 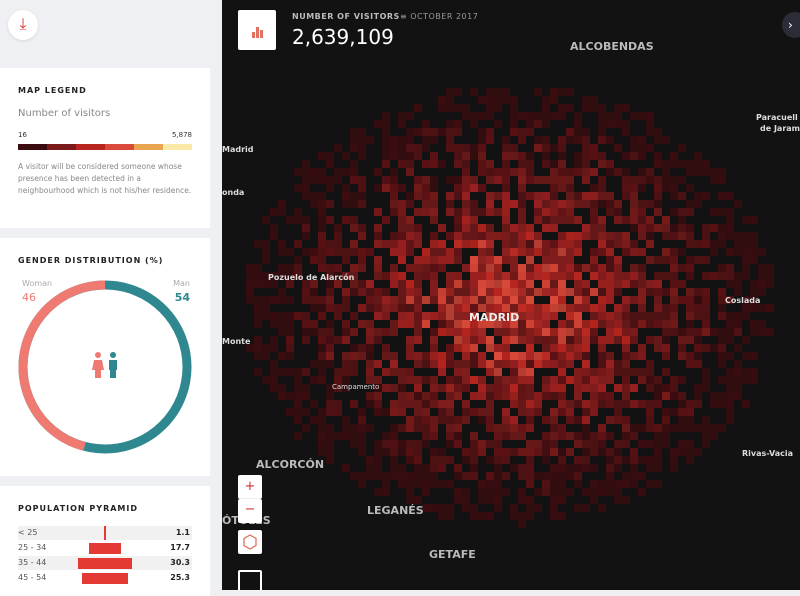 I want to click on zoom-out-button: −, so click(x=250, y=511).